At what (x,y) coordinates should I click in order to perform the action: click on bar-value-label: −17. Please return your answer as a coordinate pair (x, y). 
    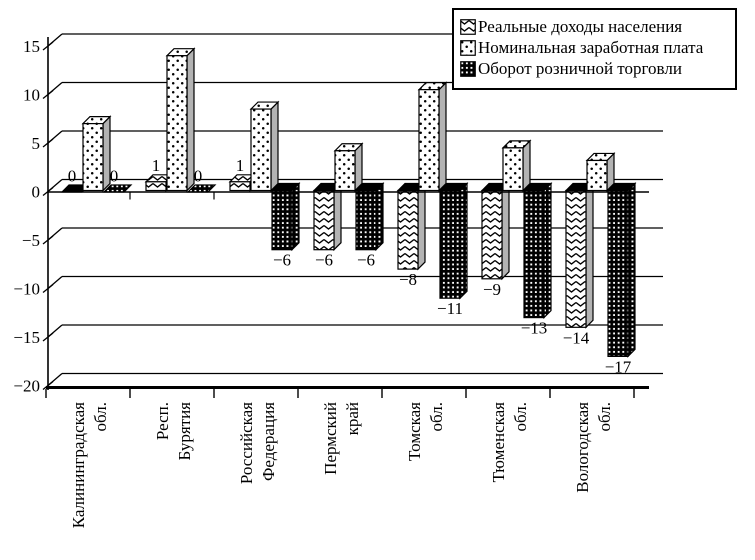
    Looking at the image, I should click on (618, 366).